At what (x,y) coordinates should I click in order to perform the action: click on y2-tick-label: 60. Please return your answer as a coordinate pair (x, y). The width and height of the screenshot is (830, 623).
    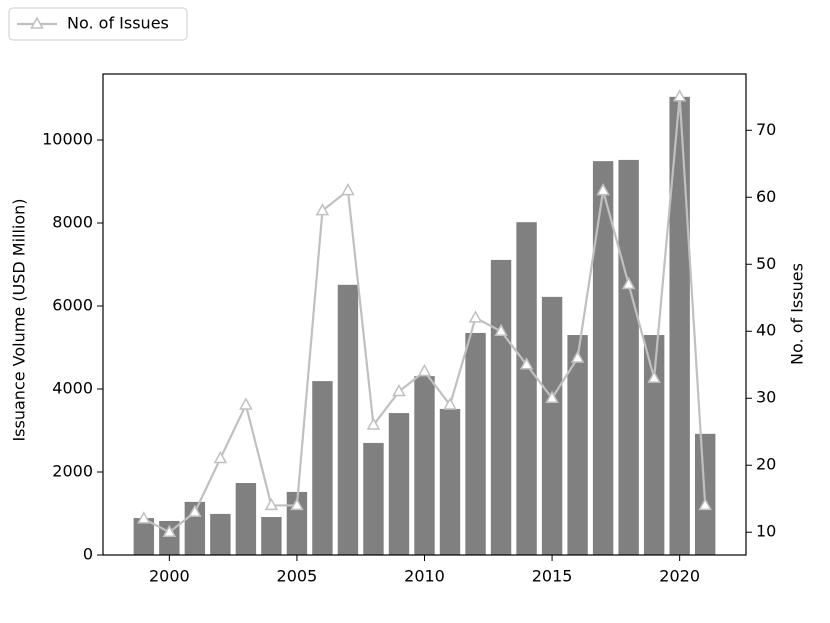
    Looking at the image, I should click on (766, 196).